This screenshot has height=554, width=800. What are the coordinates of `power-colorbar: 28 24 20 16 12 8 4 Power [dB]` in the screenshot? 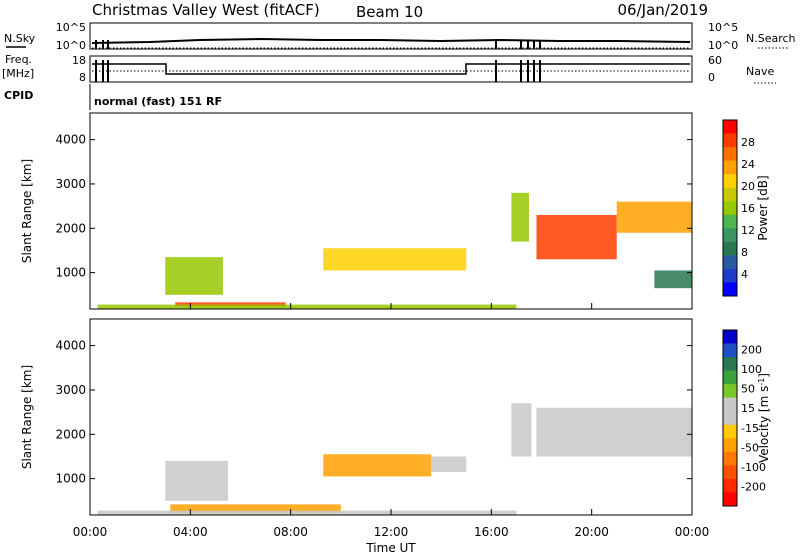 It's located at (746, 208).